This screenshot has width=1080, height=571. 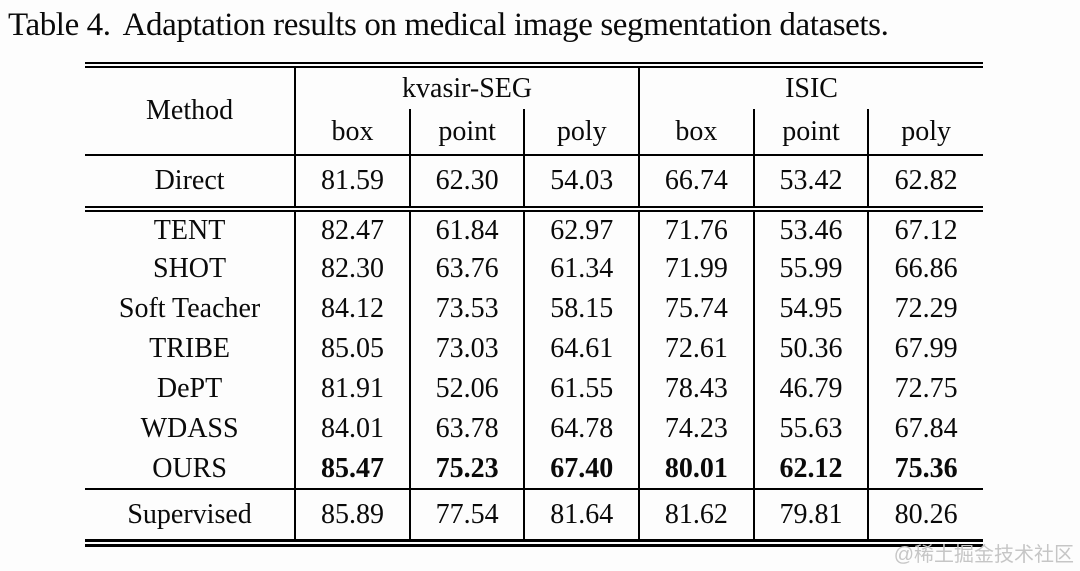 What do you see at coordinates (581, 309) in the screenshot?
I see `value-cell: 58.15` at bounding box center [581, 309].